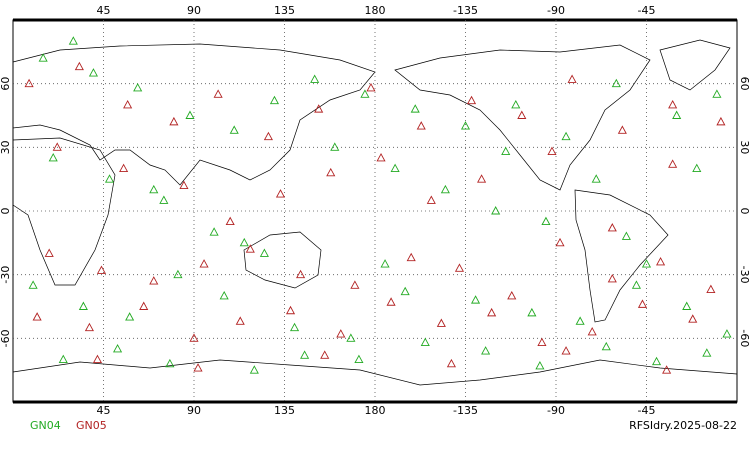  What do you see at coordinates (465, 410) in the screenshot?
I see `x-tick-label: -135` at bounding box center [465, 410].